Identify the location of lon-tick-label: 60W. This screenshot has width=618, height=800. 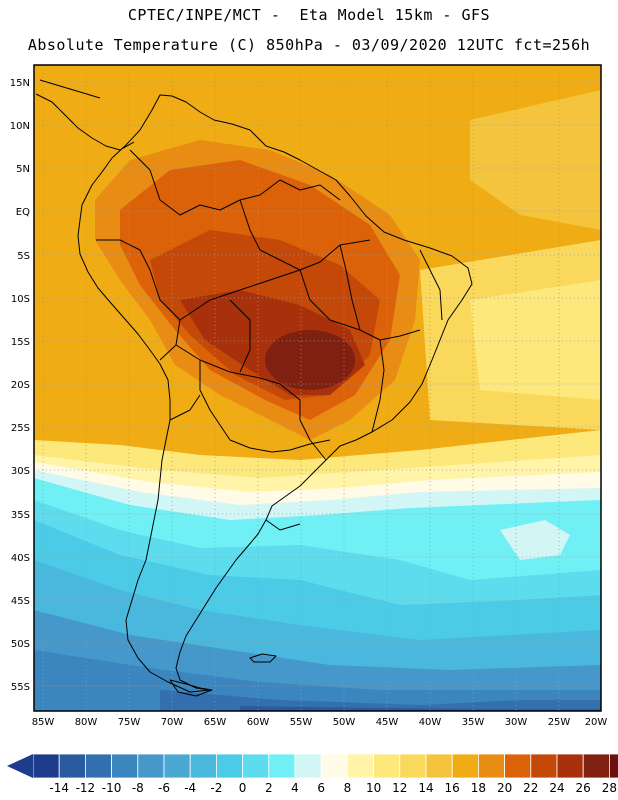
(258, 722).